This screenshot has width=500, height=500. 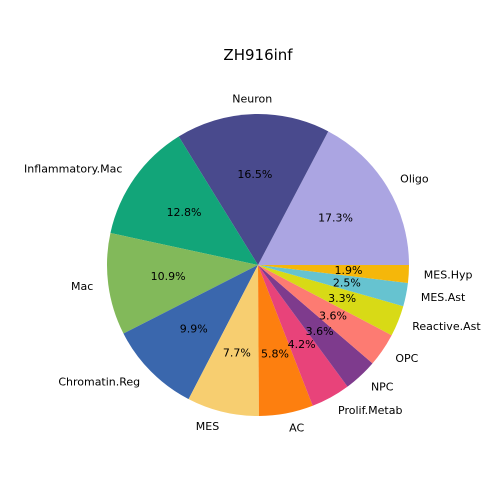 I want to click on slice-mes-hyp, so click(x=333, y=274).